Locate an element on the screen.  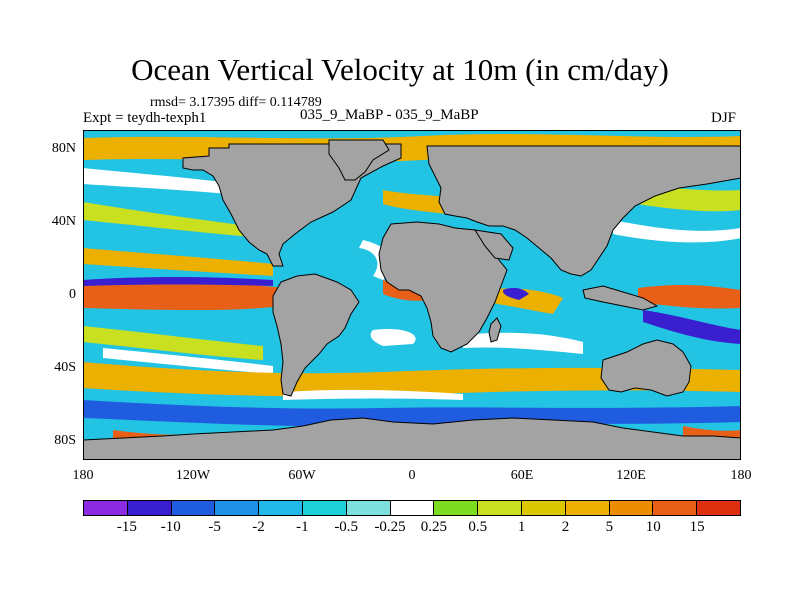
stats-text: rmsd= 3.17395 diff= 0.114789 is located at coordinates (236, 102).